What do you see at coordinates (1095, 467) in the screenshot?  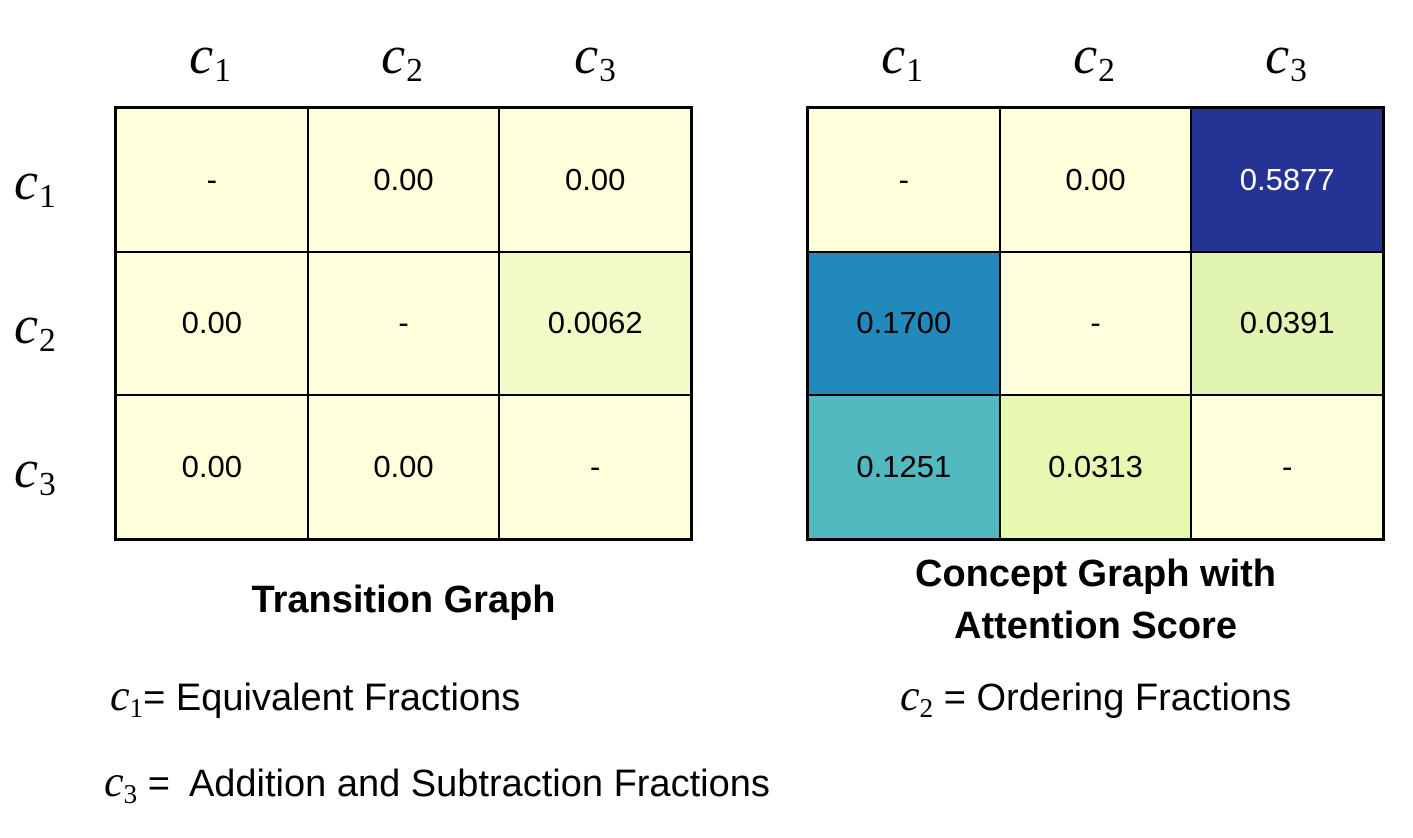 I see `heatmap-cell: 0.0313` at bounding box center [1095, 467].